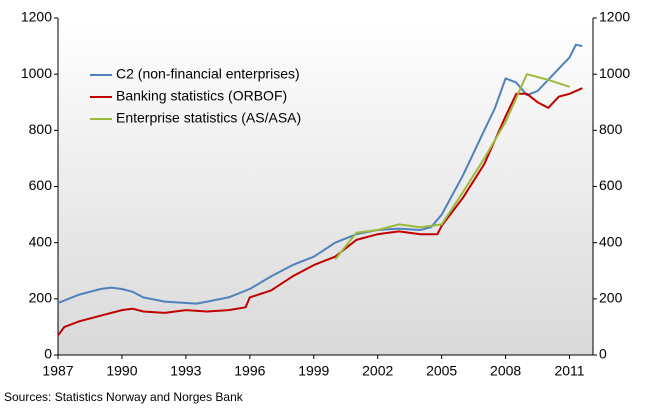  What do you see at coordinates (614, 73) in the screenshot?
I see `y2-tick-label: 1000` at bounding box center [614, 73].